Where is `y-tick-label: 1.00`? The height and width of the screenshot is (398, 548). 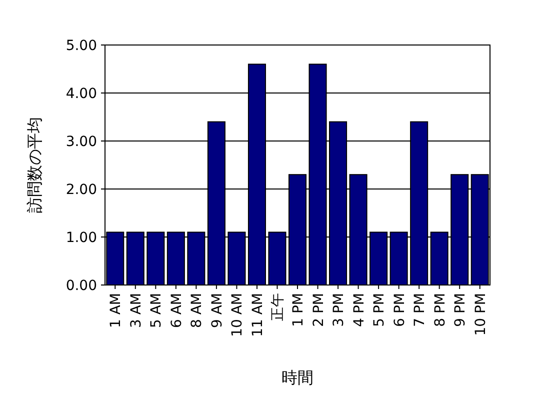 y-tick-label: 1.00 is located at coordinates (81, 238).